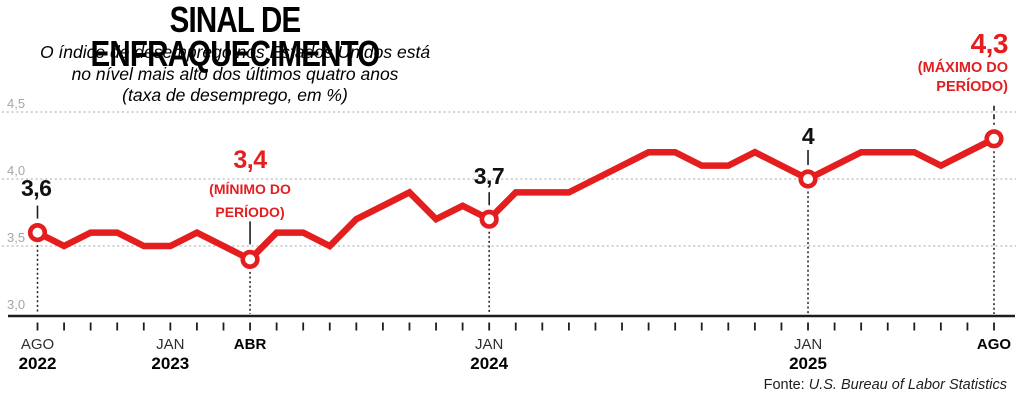 The height and width of the screenshot is (400, 1019). What do you see at coordinates (907, 385) in the screenshot?
I see `source-name: U.S. Bureau of Labor Statistics` at bounding box center [907, 385].